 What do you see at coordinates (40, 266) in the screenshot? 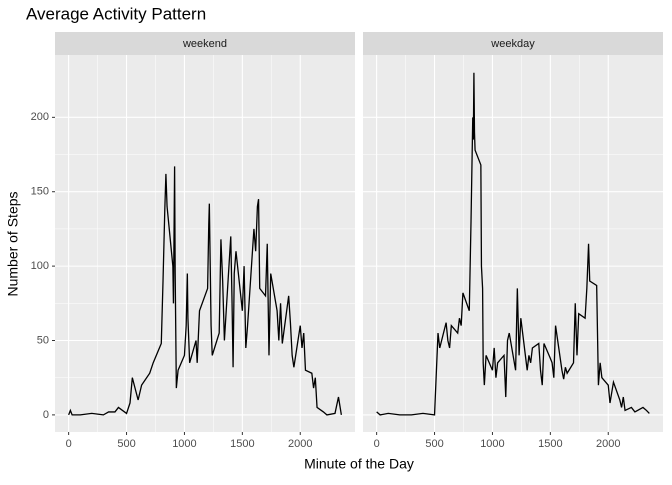
I see `y-tick-label: 100` at bounding box center [40, 266].